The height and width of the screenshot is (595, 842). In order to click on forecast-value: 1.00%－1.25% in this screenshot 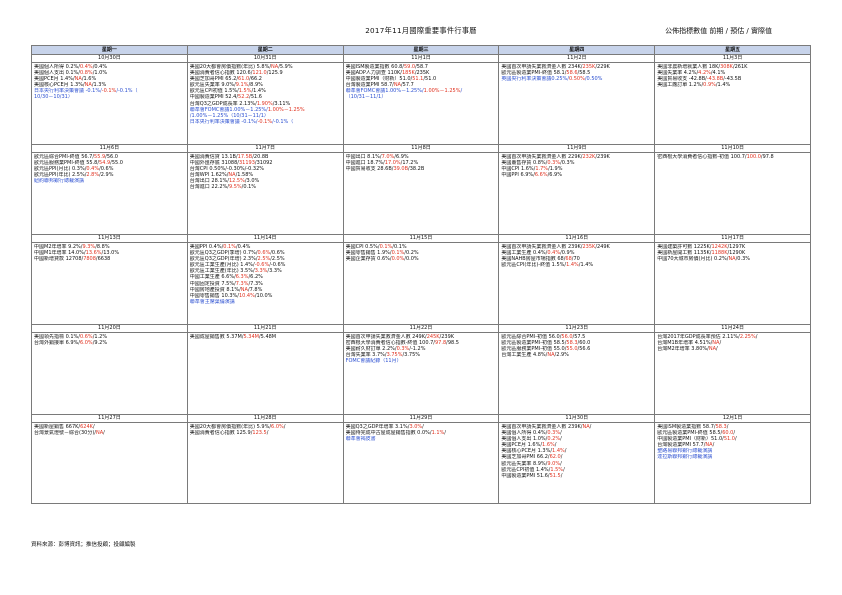, I will do `click(286, 109)`.